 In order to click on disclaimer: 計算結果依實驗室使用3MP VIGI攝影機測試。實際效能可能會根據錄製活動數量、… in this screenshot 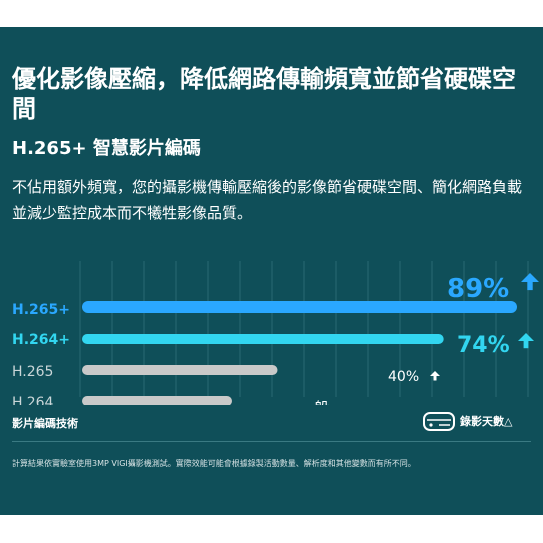, I will do `click(214, 463)`.